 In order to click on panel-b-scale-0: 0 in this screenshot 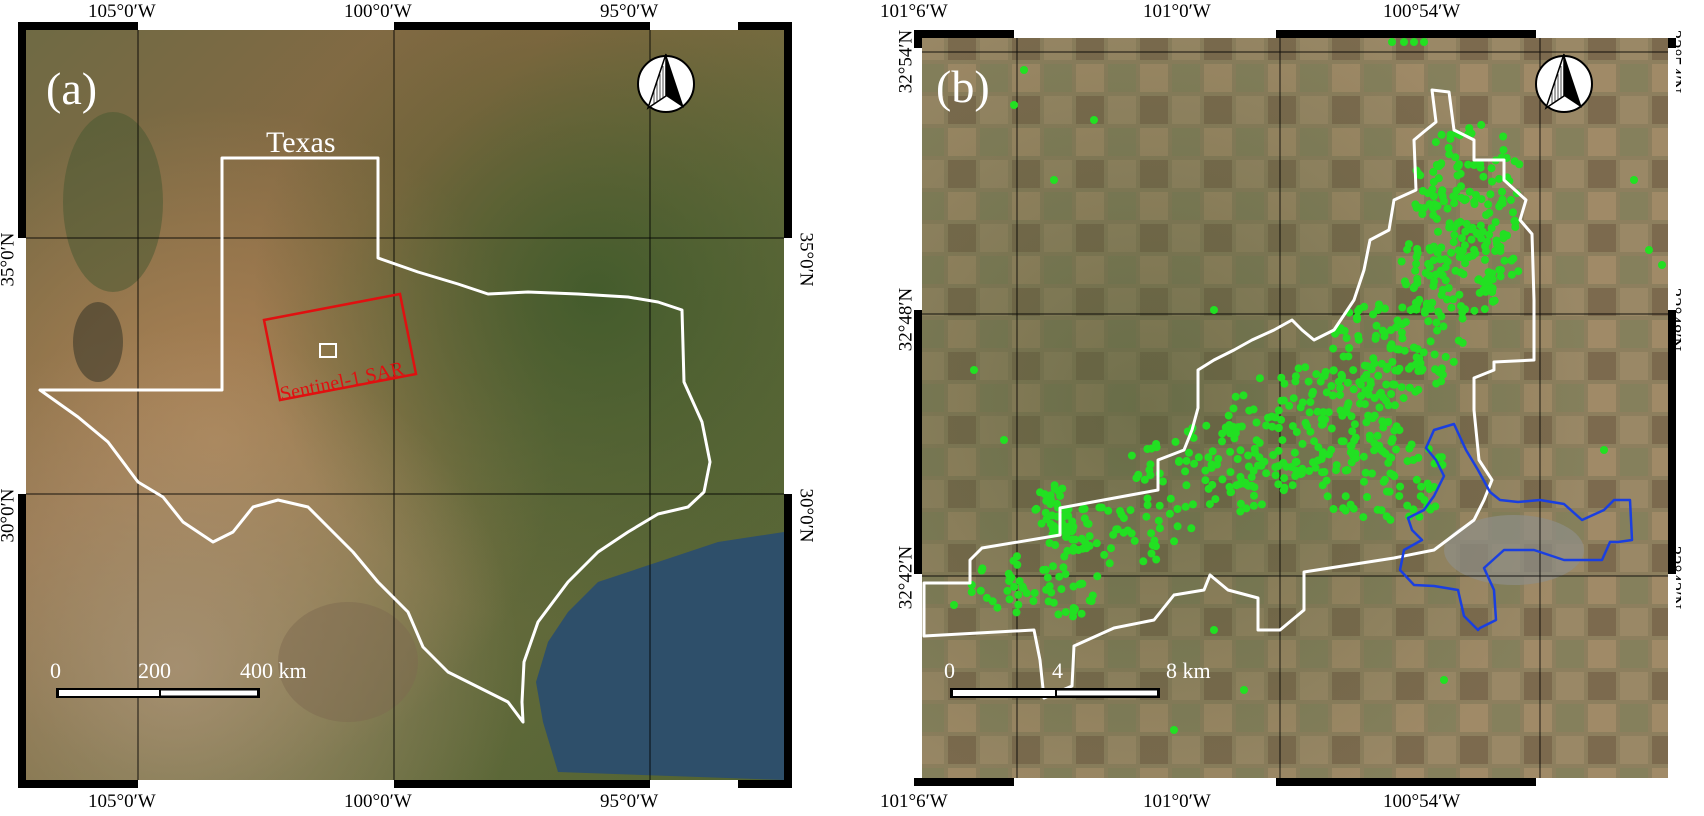, I will do `click(949, 670)`.